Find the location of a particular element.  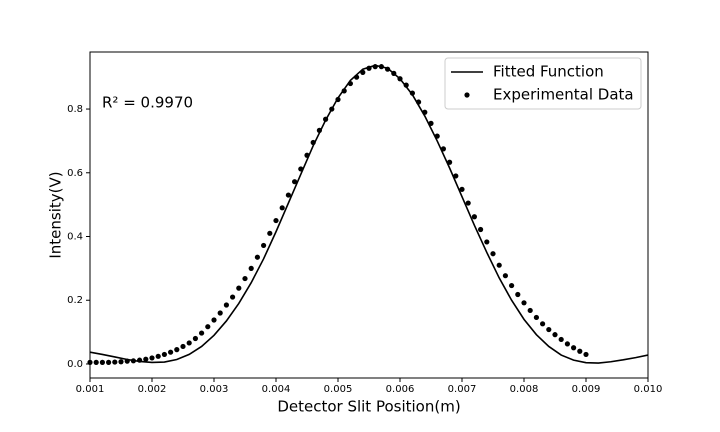

x-tick-label: 0.010 is located at coordinates (648, 389).